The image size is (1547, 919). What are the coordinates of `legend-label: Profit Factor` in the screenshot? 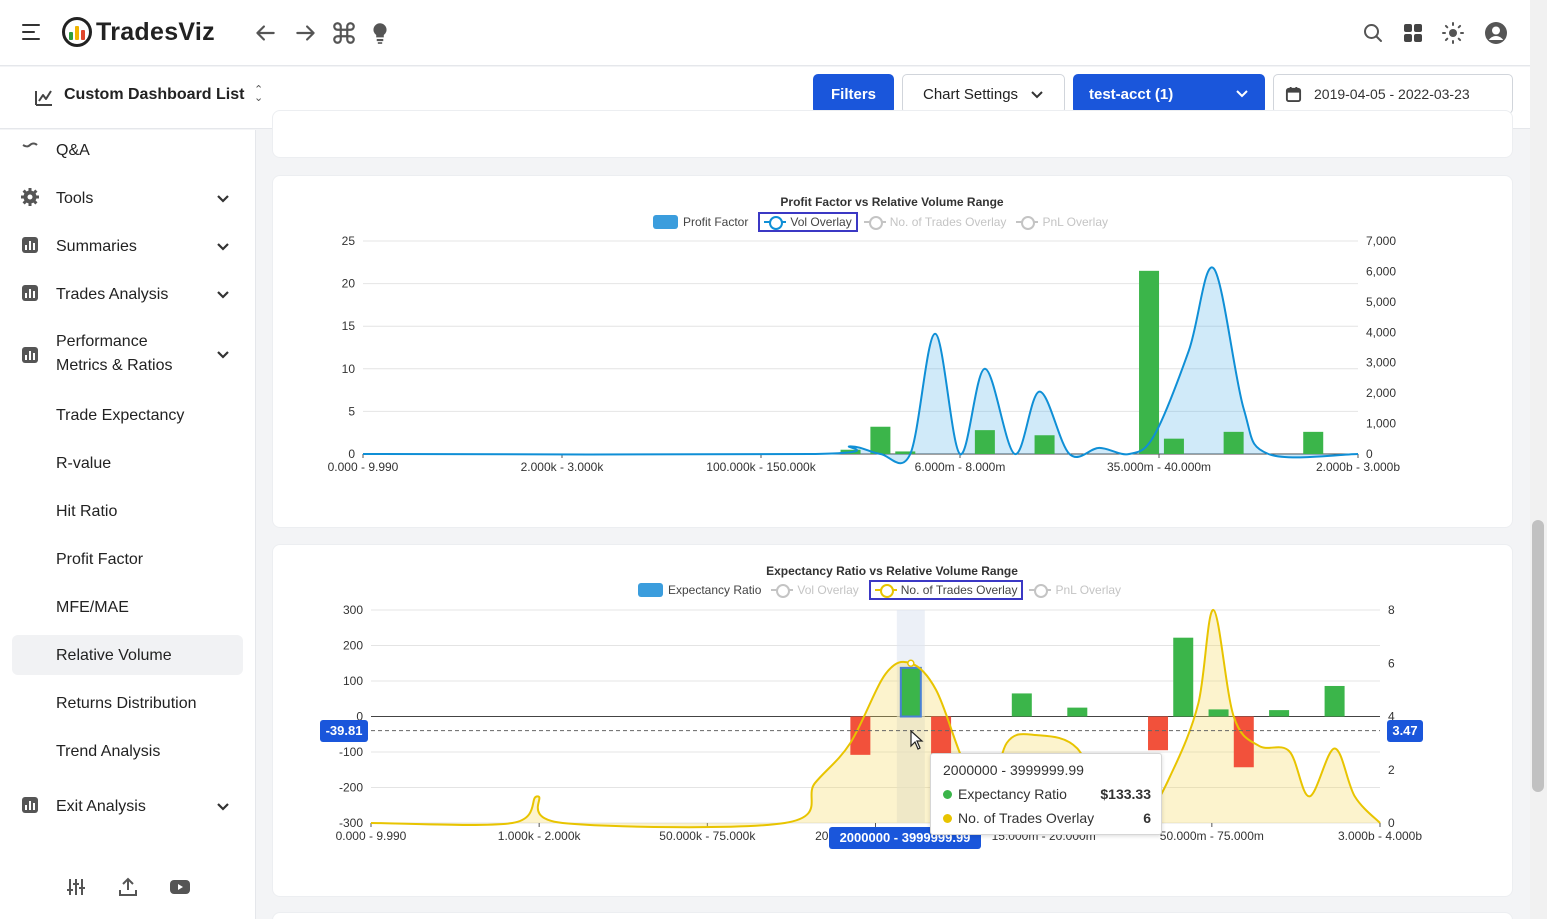 It's located at (716, 222).